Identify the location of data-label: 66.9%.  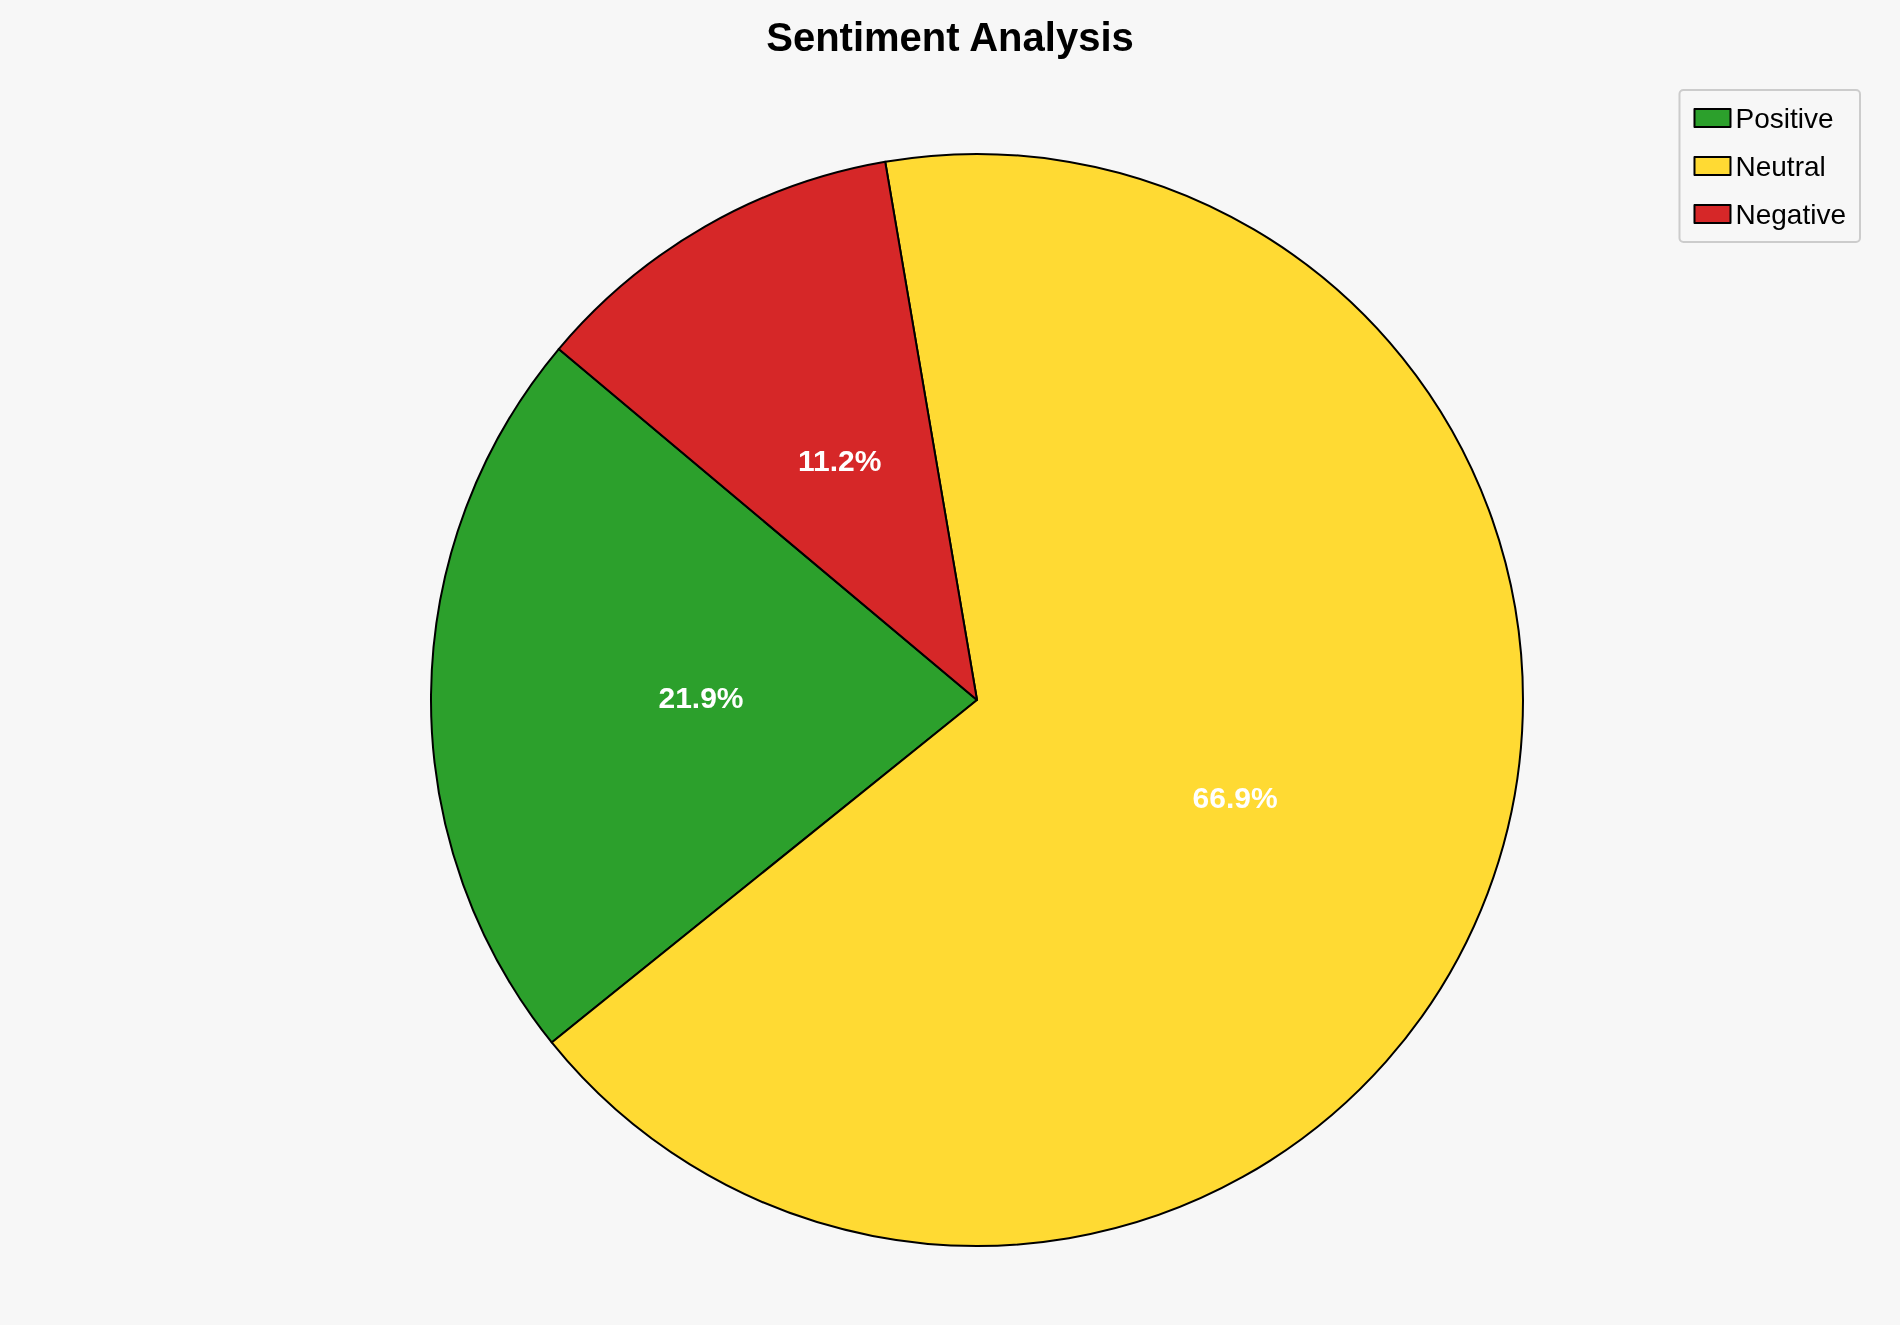
(1235, 798).